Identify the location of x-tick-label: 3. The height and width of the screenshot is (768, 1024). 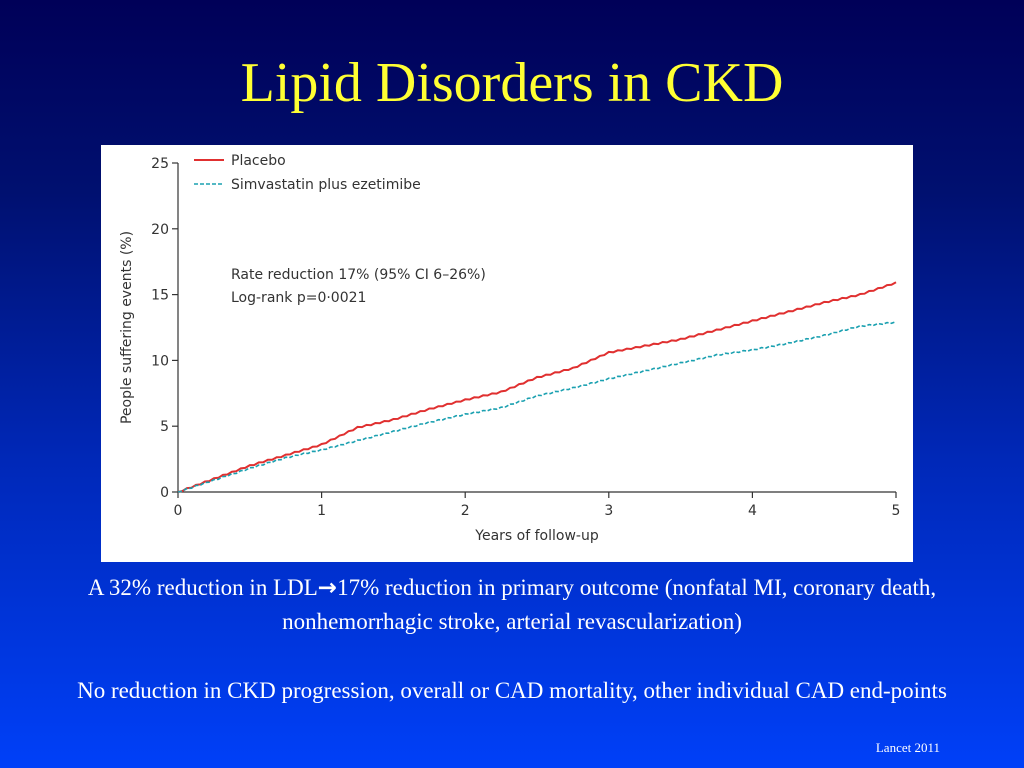
(608, 511).